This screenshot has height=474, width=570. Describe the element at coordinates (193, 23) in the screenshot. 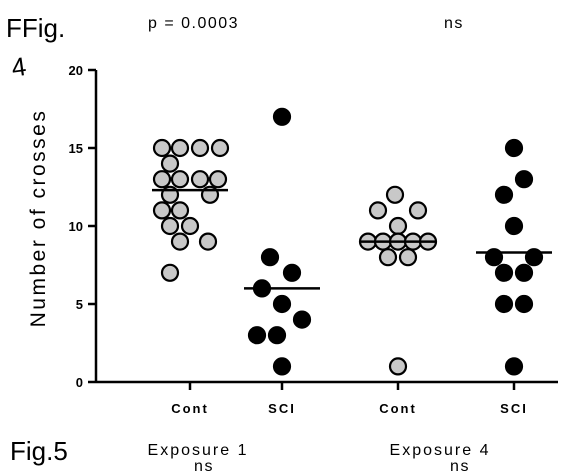

I see `p-value-annotation: p = 0.0003` at that location.